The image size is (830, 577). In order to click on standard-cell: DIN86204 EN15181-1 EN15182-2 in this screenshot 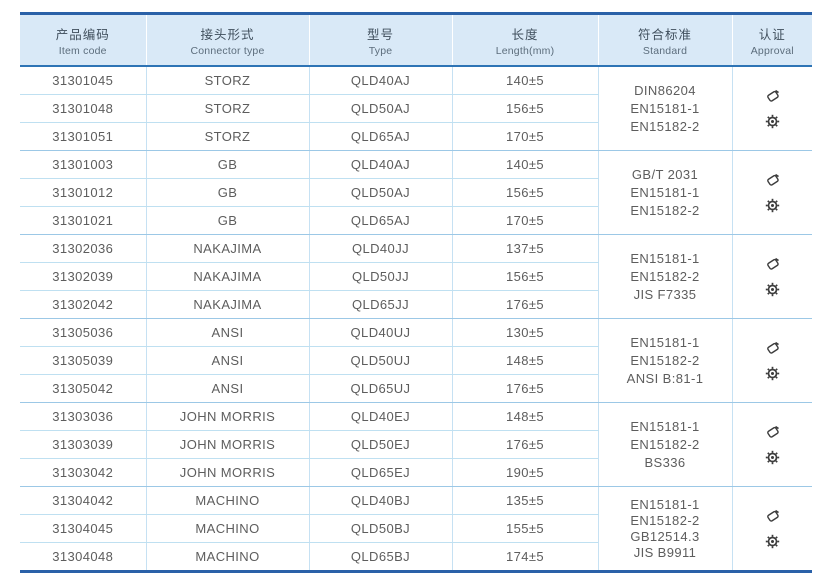, I will do `click(664, 108)`.